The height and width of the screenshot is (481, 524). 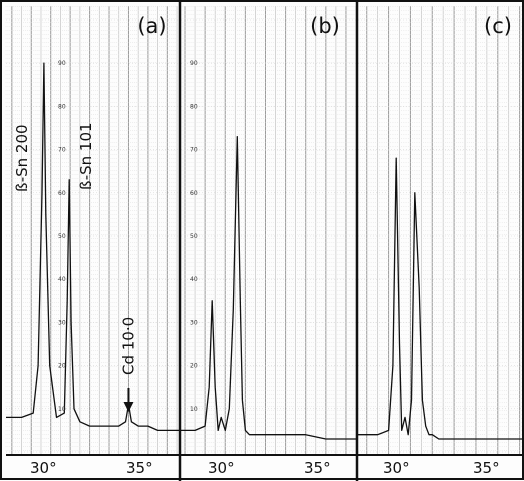 I want to click on panel-label: (a), so click(x=151, y=26).